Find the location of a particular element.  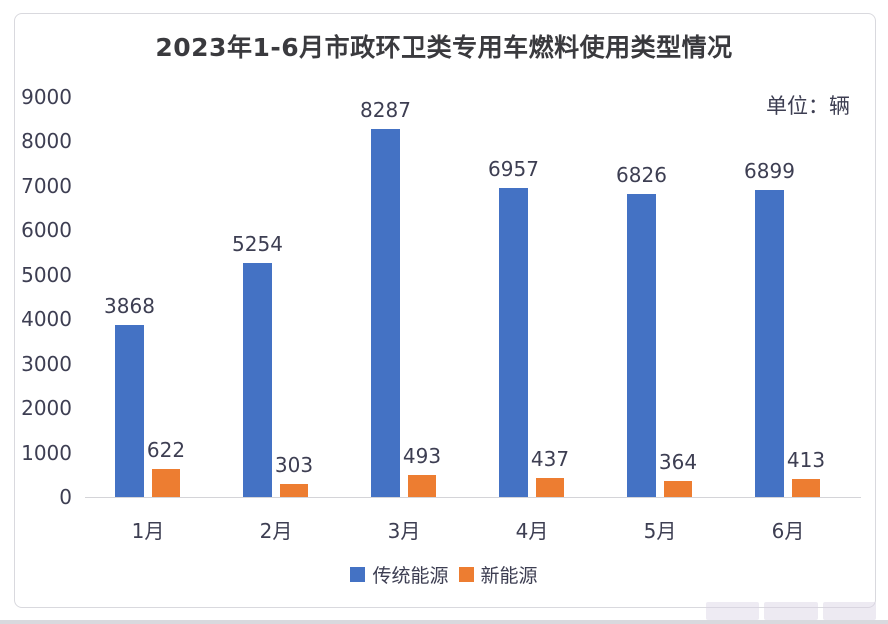

x-axis-category-label: 3月 is located at coordinates (404, 531).